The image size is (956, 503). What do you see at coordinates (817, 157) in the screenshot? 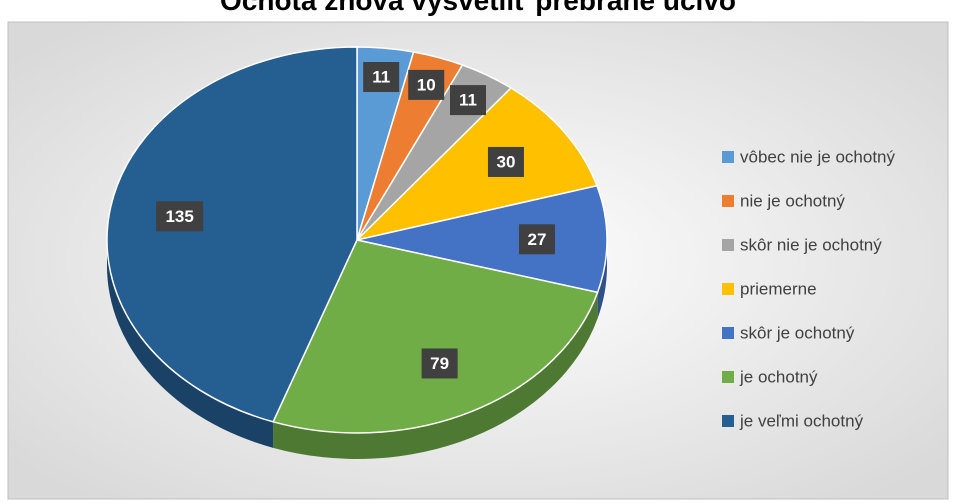
I see `legend-label: vôbec nie je ochotný` at bounding box center [817, 157].